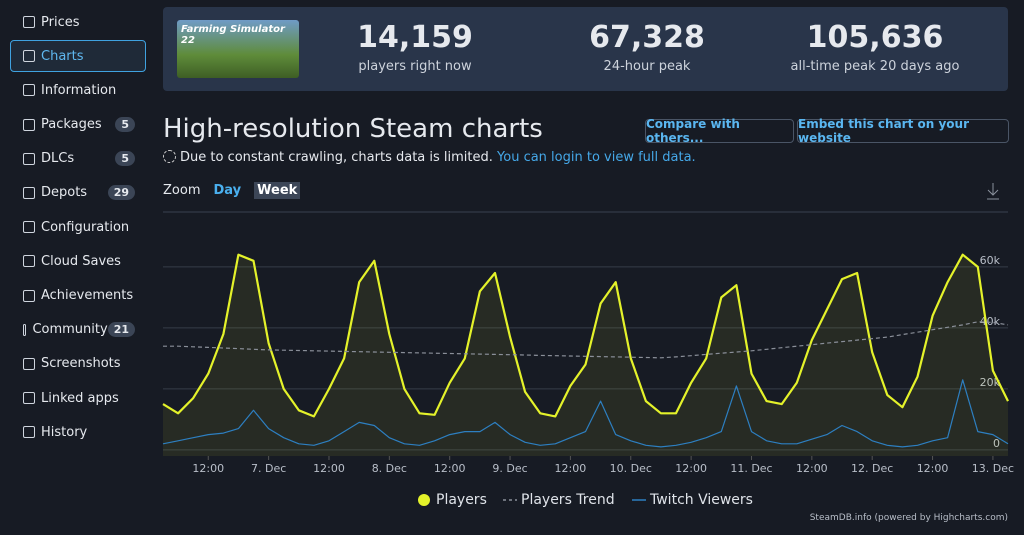 Image resolution: width=1024 pixels, height=535 pixels. I want to click on nav-label: Information, so click(79, 90).